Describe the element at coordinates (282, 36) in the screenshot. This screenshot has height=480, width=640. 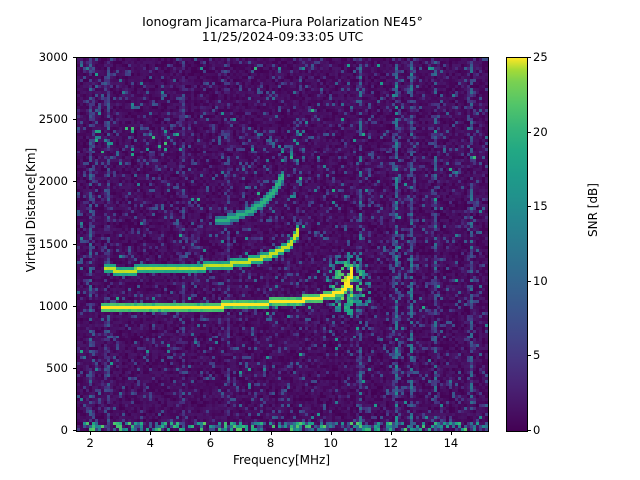
I see `figure-title-line2: 11/25/2024-09:33:05 UTC` at that location.